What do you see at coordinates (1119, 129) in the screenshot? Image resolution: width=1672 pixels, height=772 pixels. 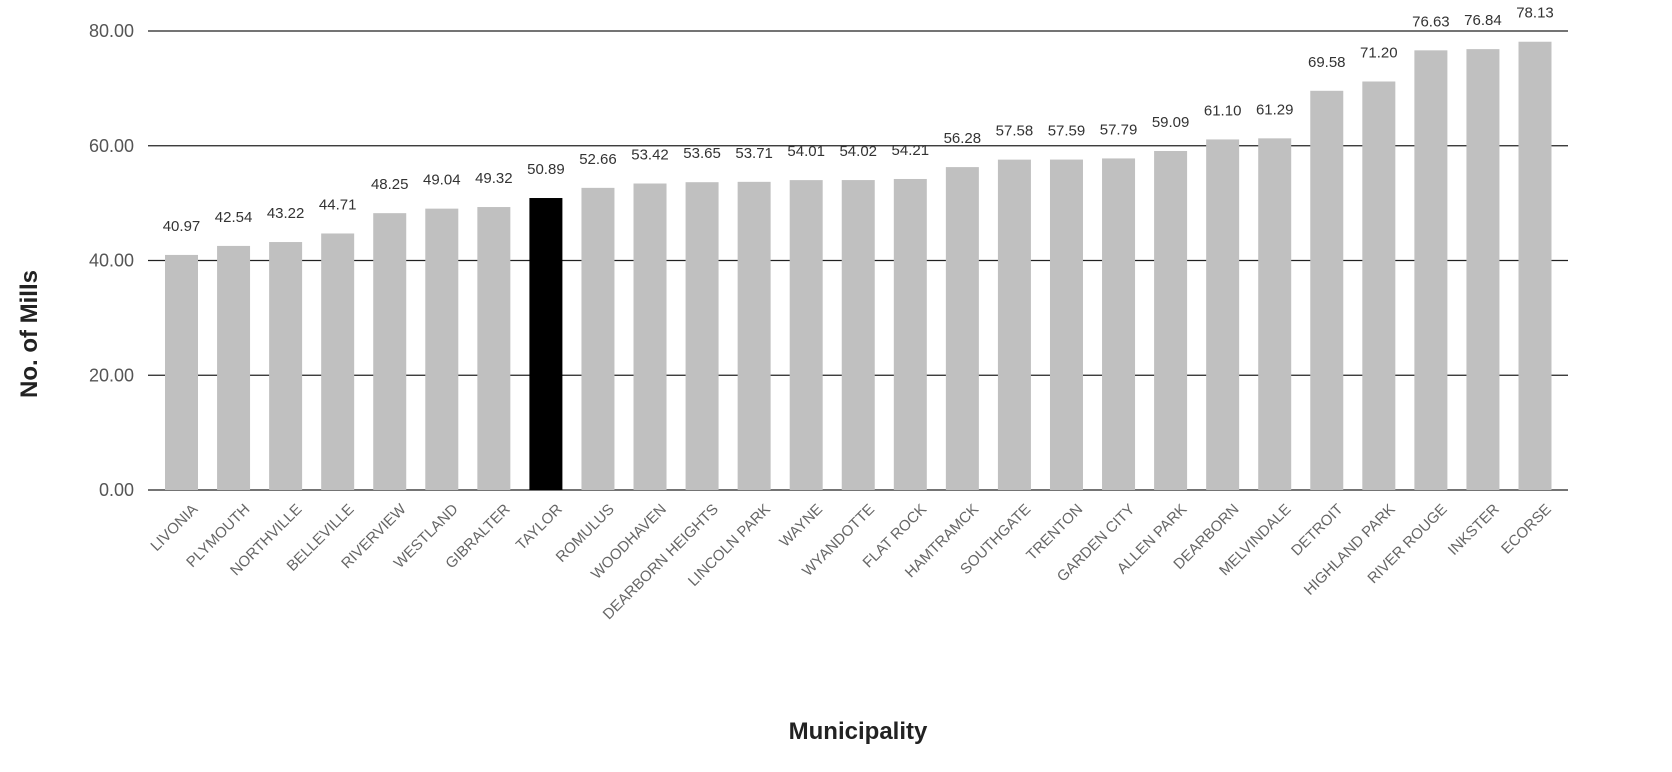 I see `data-label: 57.79` at bounding box center [1119, 129].